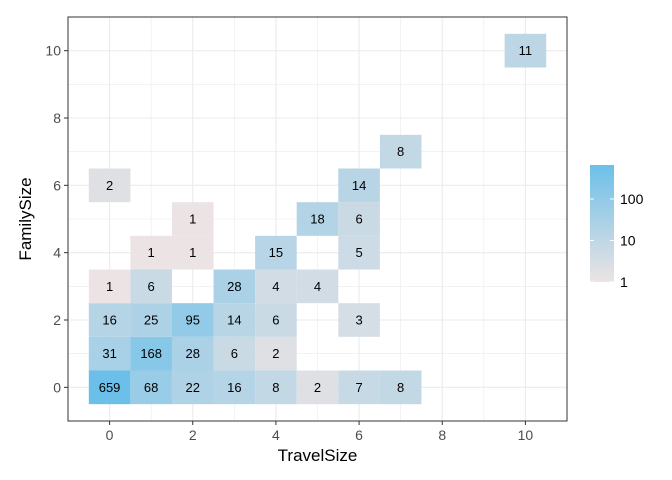 The width and height of the screenshot is (672, 480). Describe the element at coordinates (628, 240) in the screenshot. I see `legend-tick-label: 10` at that location.